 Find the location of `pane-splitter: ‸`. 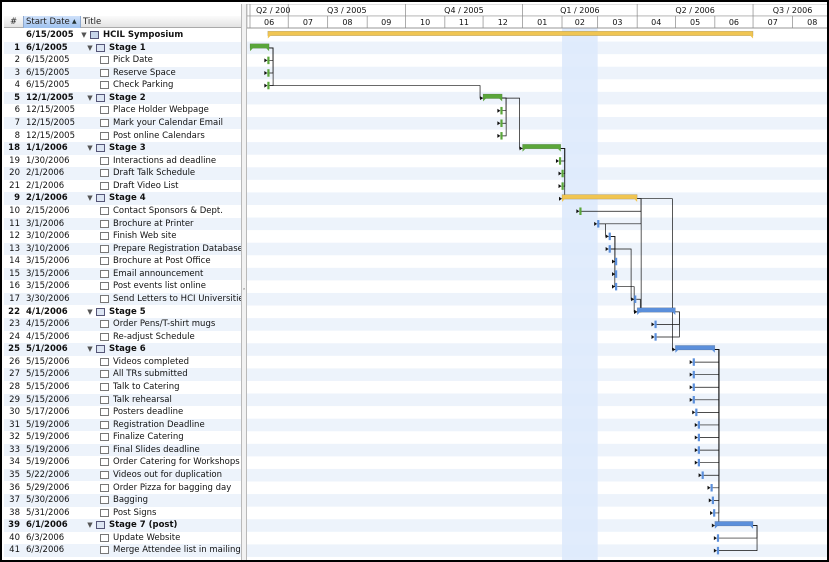

pane-splitter: ‸ is located at coordinates (244, 282).